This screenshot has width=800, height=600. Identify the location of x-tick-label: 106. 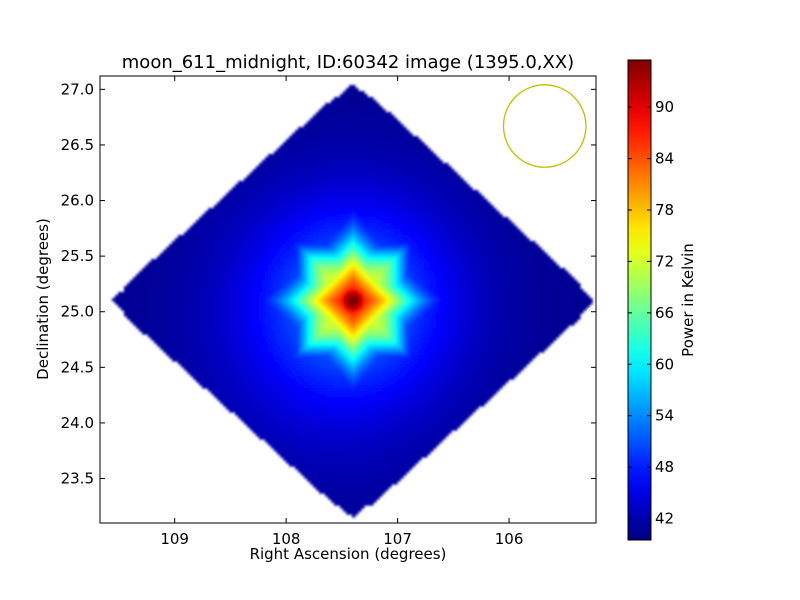
(509, 539).